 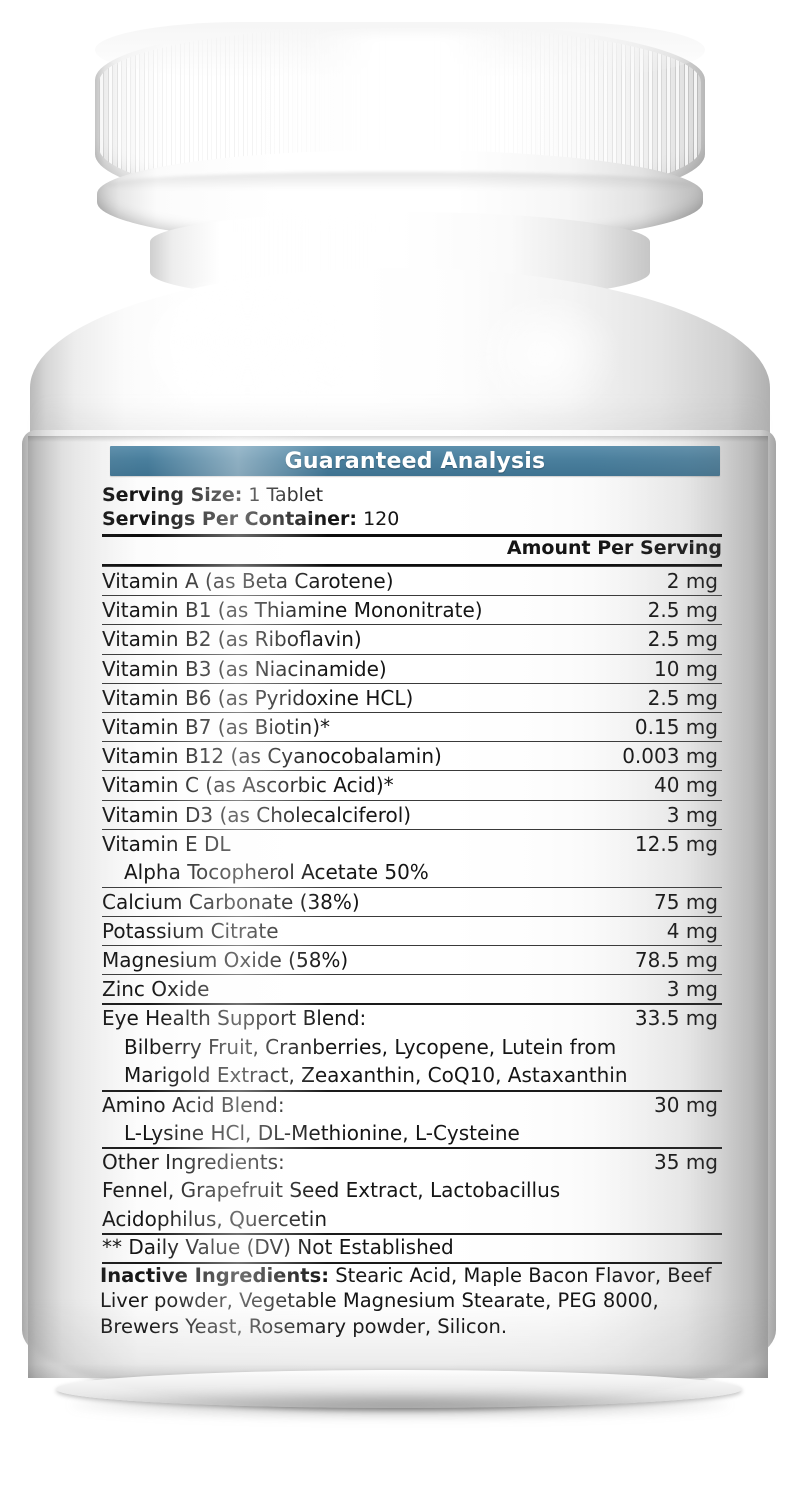 What do you see at coordinates (614, 548) in the screenshot?
I see `amount-column-header: Amount Per Serving` at bounding box center [614, 548].